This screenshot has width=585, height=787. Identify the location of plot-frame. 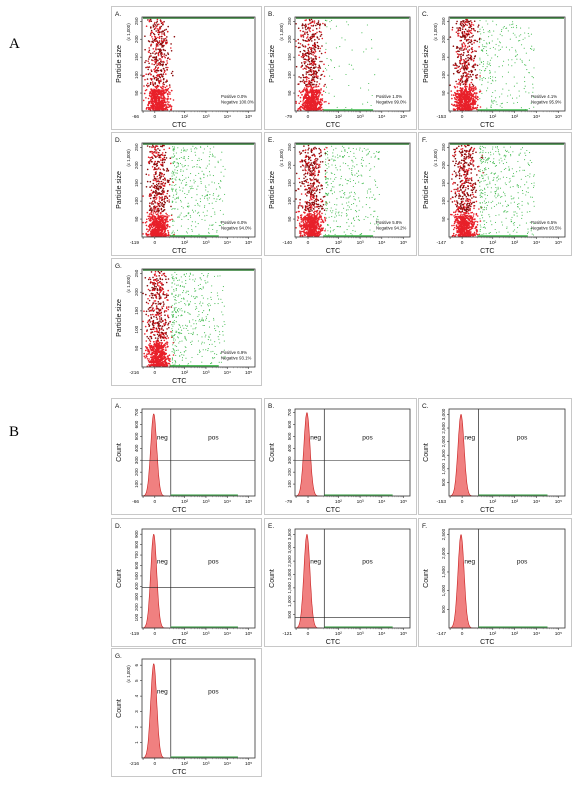
(198, 64).